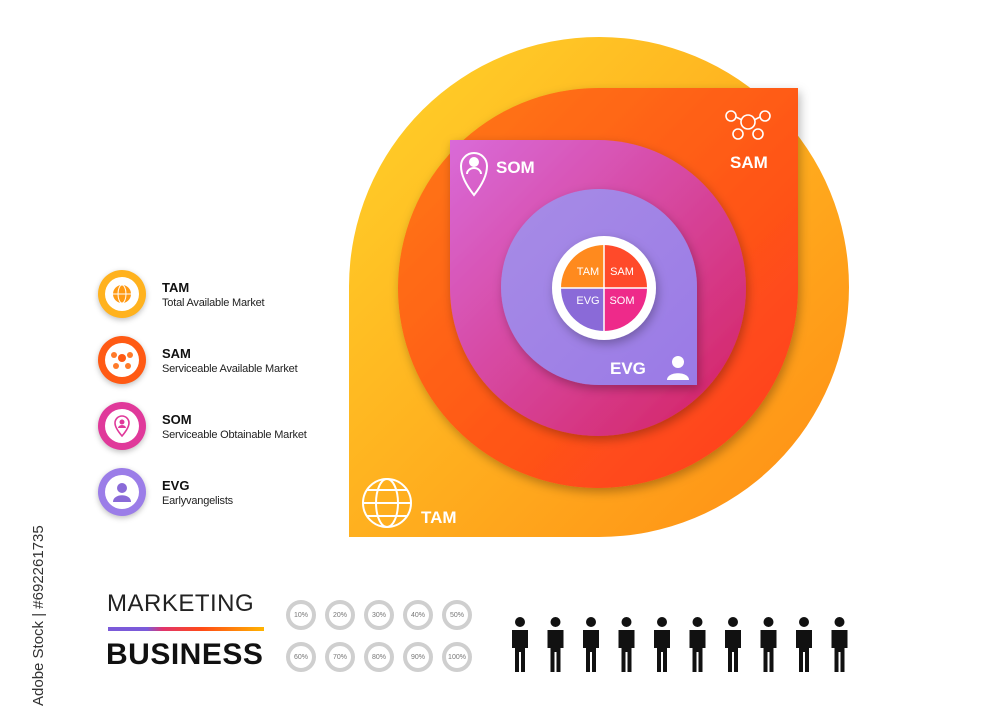 The width and height of the screenshot is (1000, 714). What do you see at coordinates (218, 427) in the screenshot?
I see `legend-item-som: SOM Serviceable Obtainable Market` at bounding box center [218, 427].